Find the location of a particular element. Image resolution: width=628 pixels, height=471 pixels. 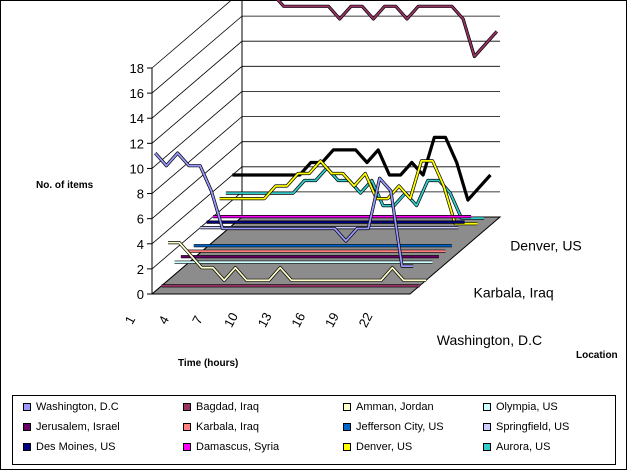

depth-label: Washington, D.C is located at coordinates (489, 340).